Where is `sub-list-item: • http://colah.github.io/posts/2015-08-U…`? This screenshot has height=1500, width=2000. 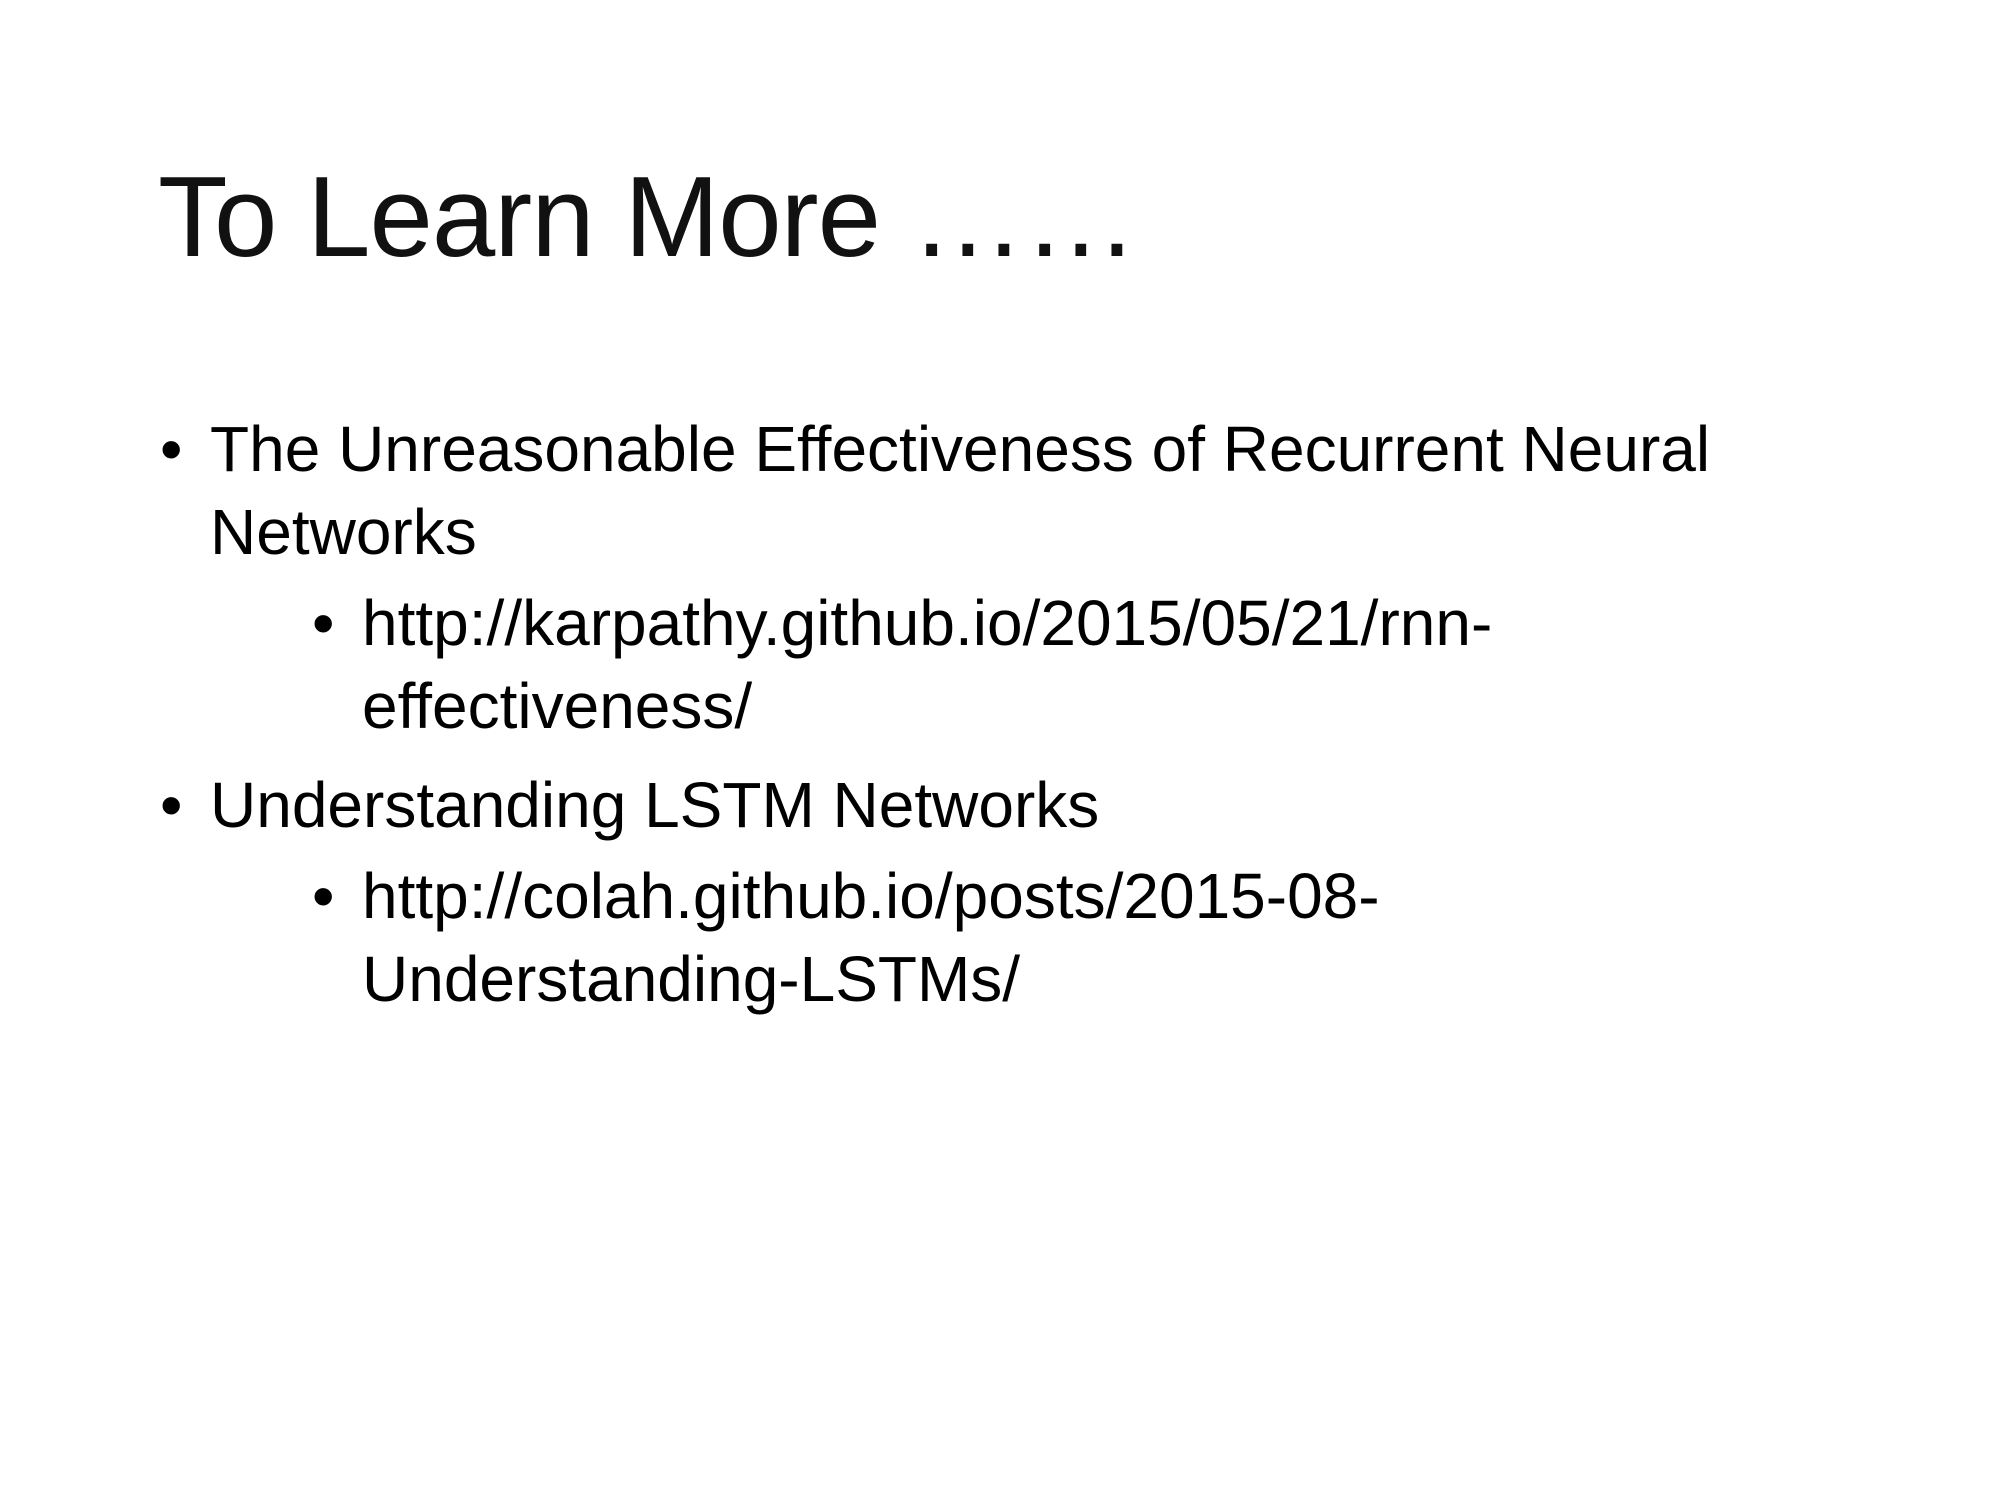 sub-list-item: • http://colah.github.io/posts/2015-08-U… is located at coordinates (1044, 938).